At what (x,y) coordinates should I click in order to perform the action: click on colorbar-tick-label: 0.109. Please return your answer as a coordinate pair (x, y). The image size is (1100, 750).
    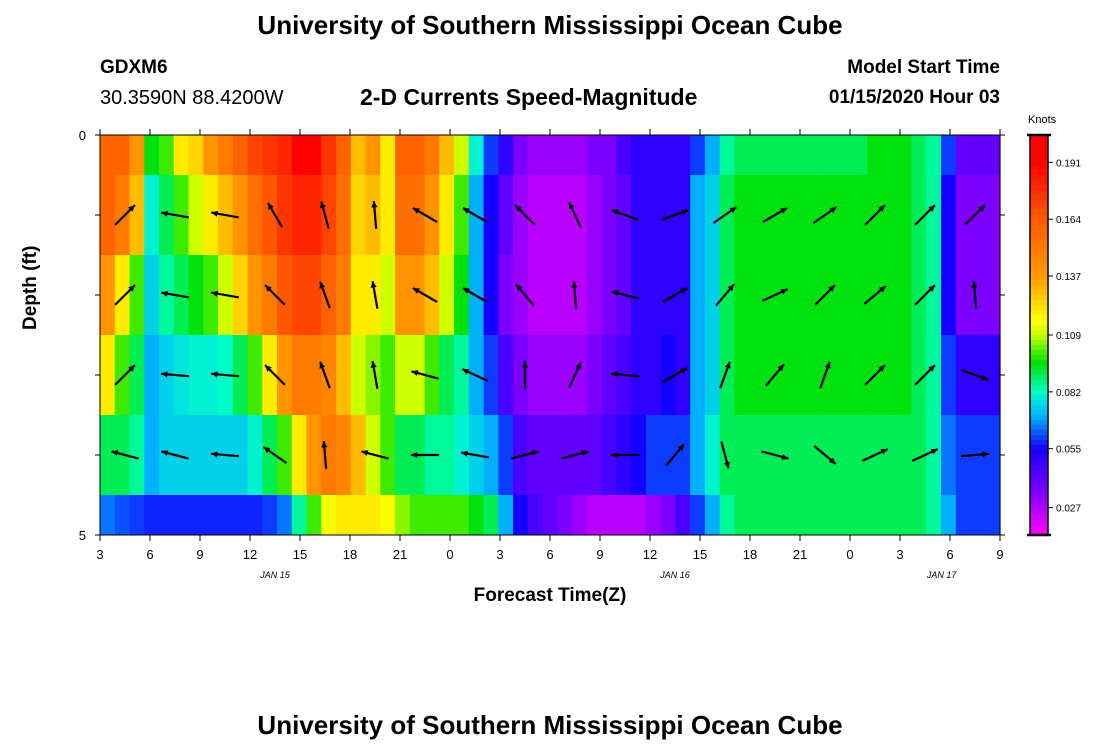
    Looking at the image, I should click on (1068, 336).